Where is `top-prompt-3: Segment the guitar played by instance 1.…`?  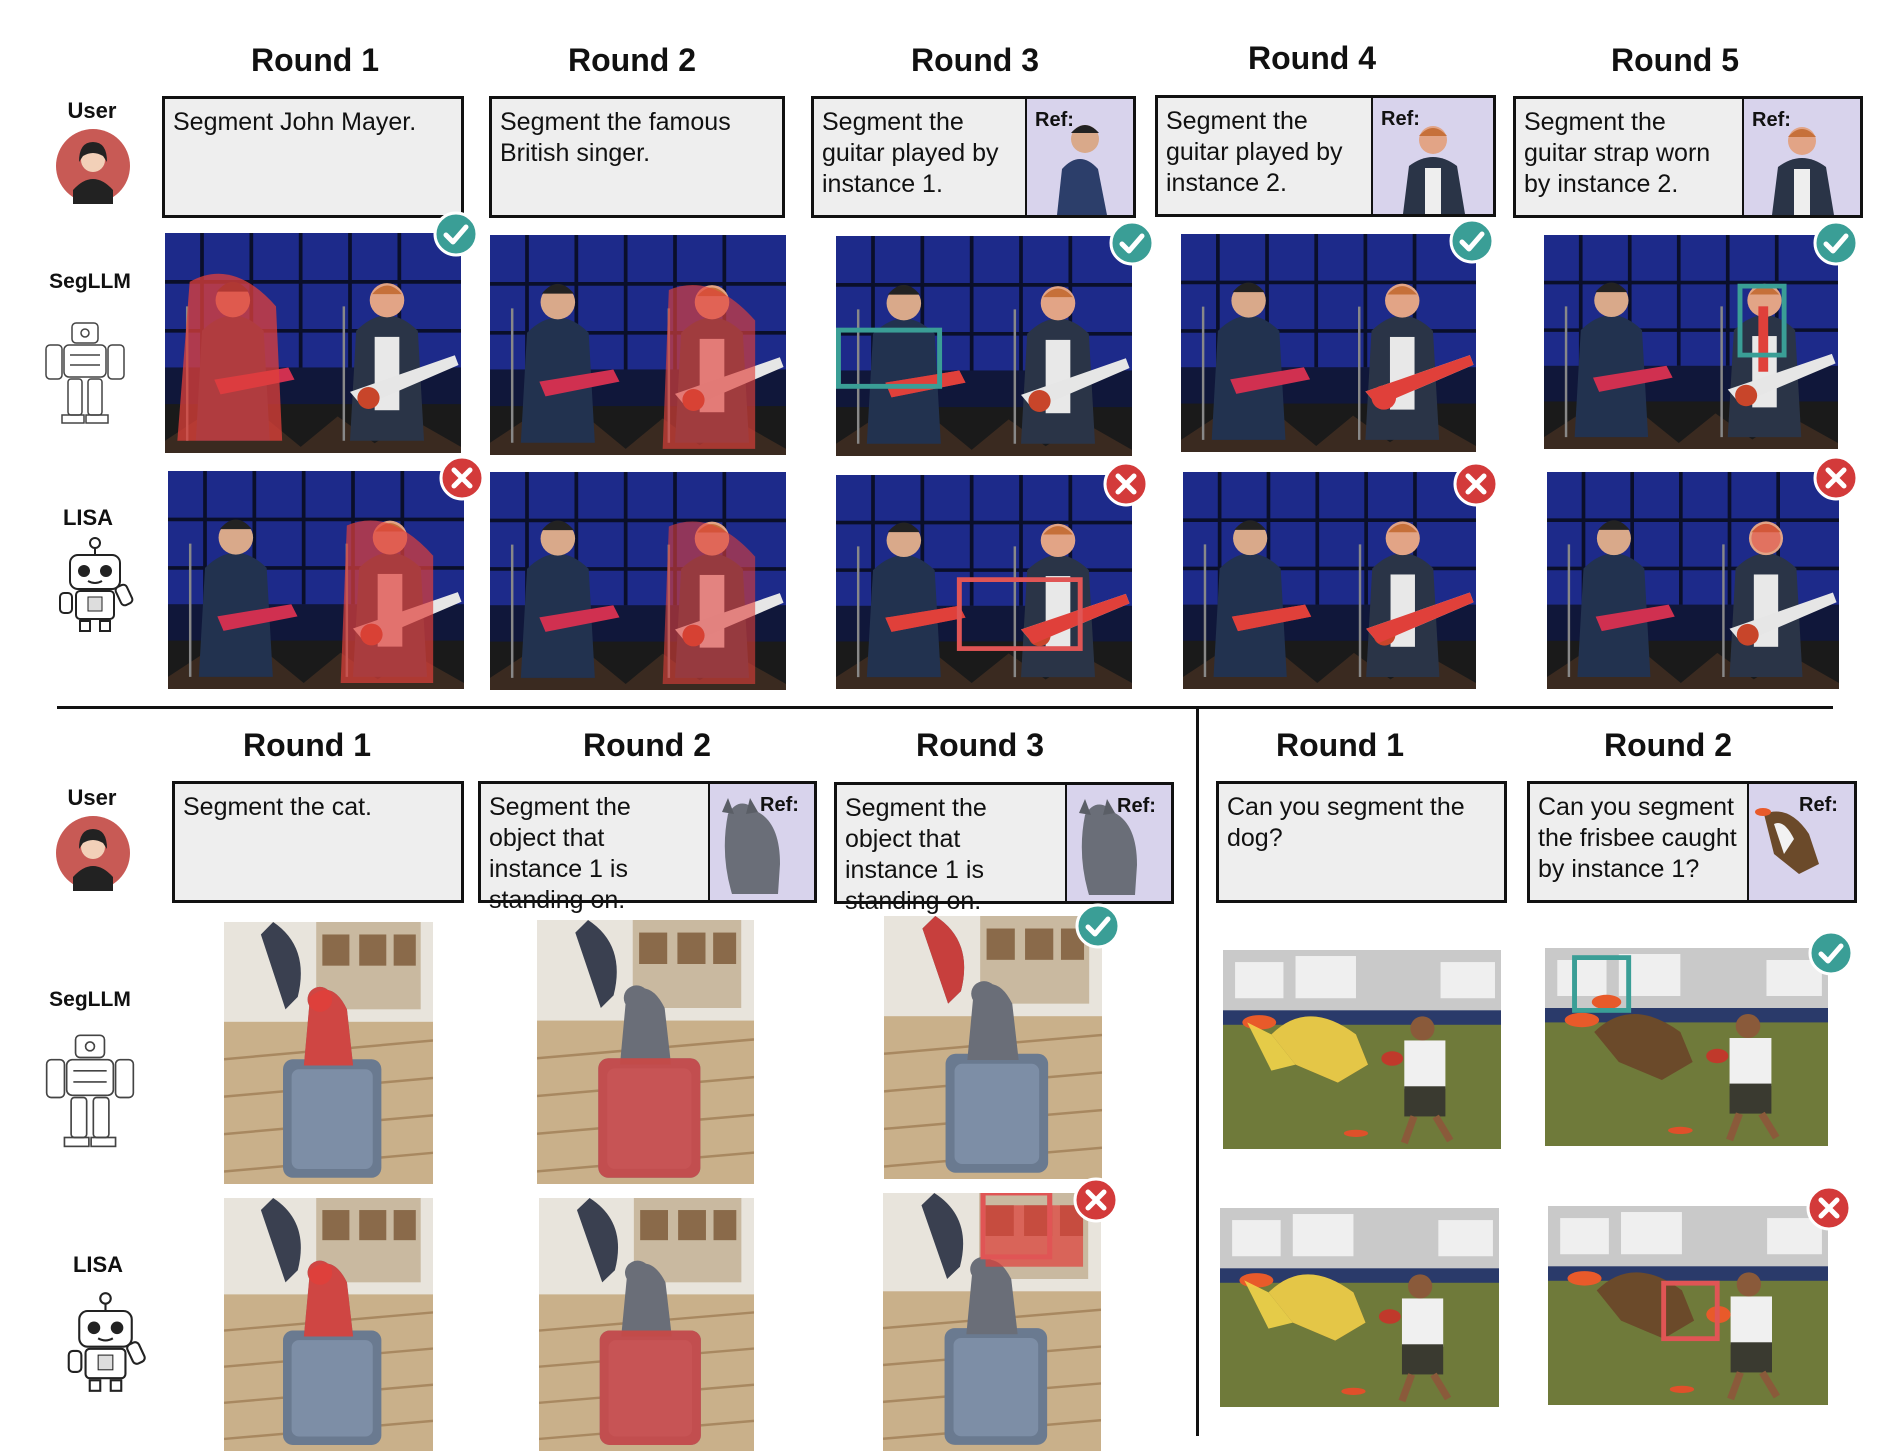
top-prompt-3: Segment the guitar played by instance 1.… is located at coordinates (973, 157).